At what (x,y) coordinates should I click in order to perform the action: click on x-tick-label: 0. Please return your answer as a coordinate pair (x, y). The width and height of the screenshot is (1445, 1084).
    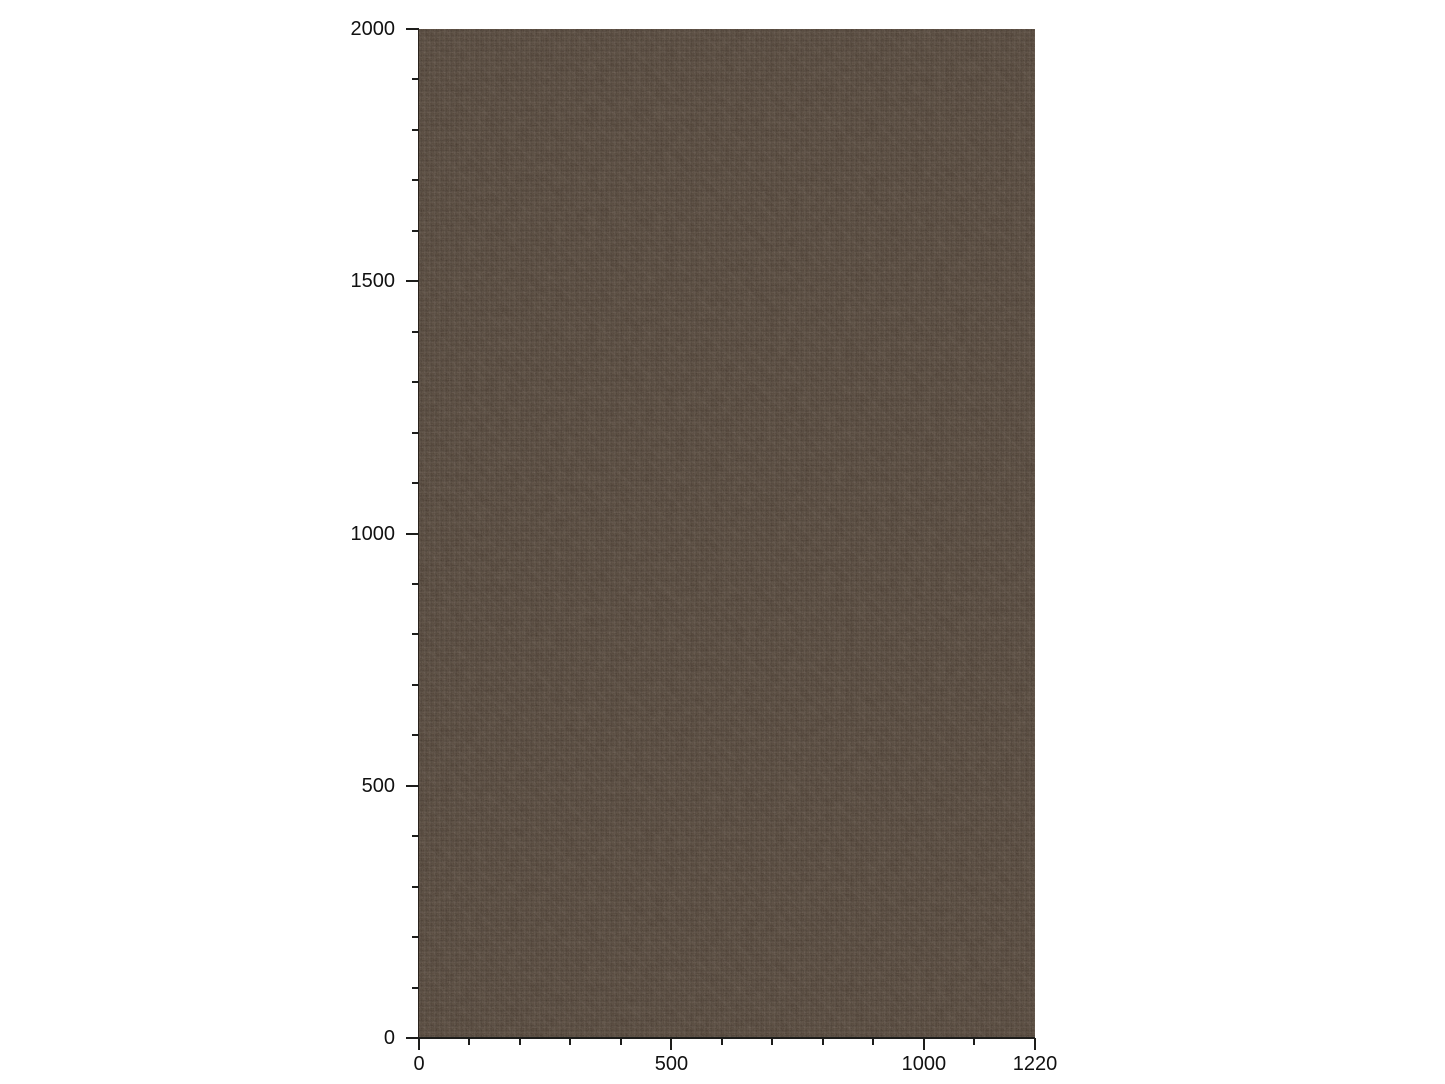
    Looking at the image, I should click on (419, 1064).